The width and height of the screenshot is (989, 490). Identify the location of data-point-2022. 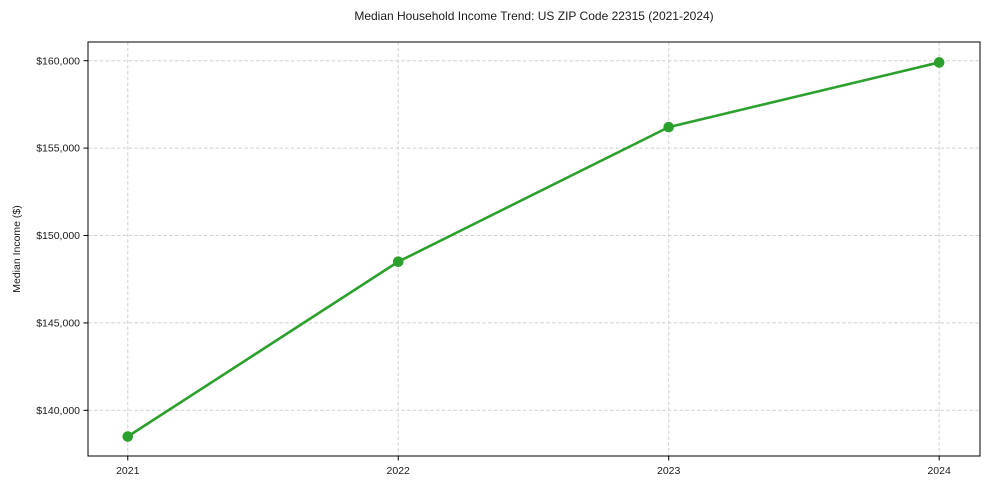
(398, 262).